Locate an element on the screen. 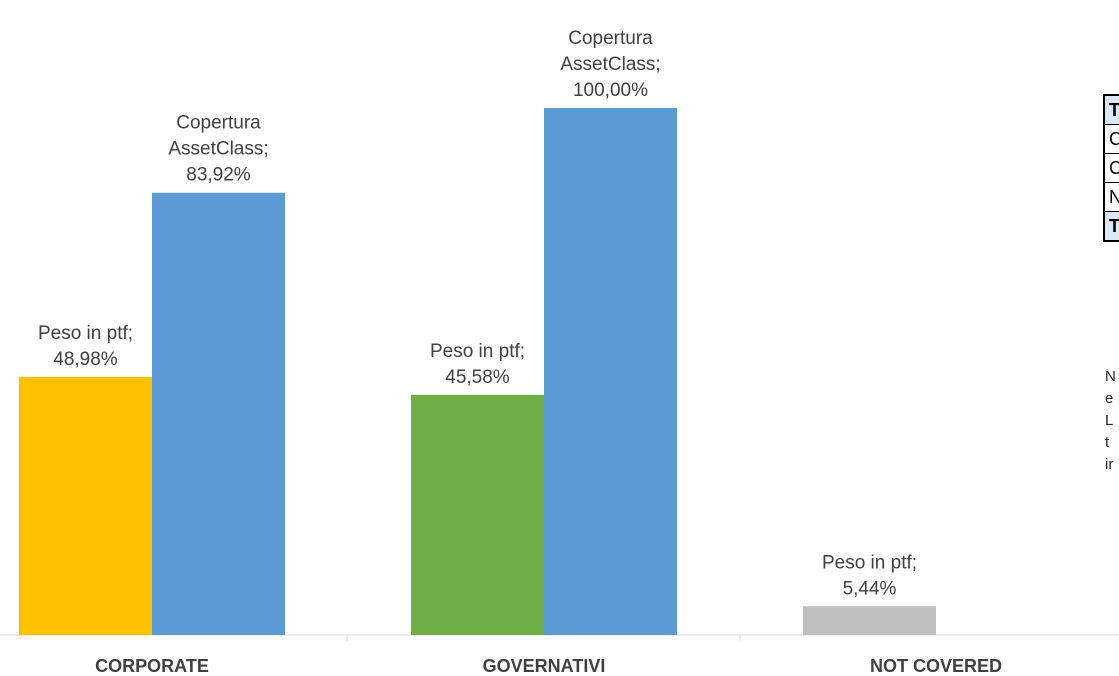 The image size is (1119, 676). data-label-line: 100,00% is located at coordinates (610, 90).